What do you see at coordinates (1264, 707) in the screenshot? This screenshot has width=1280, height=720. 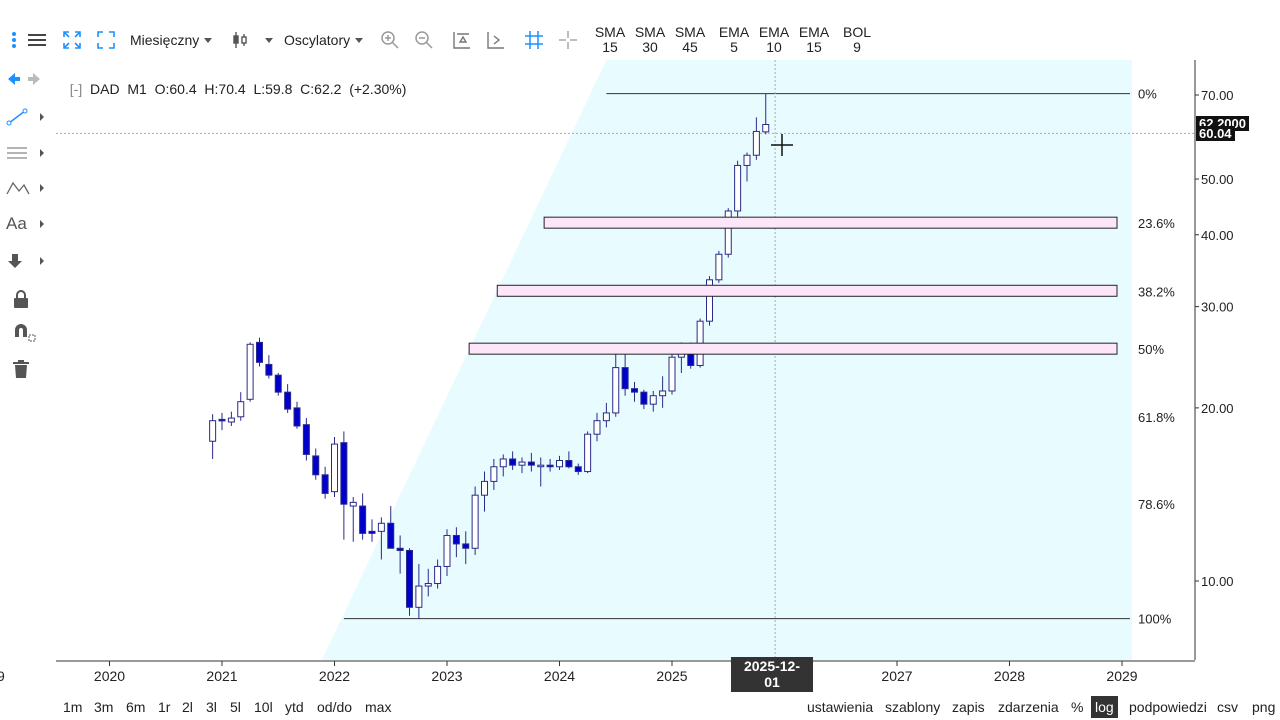 I see `option-png: png` at bounding box center [1264, 707].